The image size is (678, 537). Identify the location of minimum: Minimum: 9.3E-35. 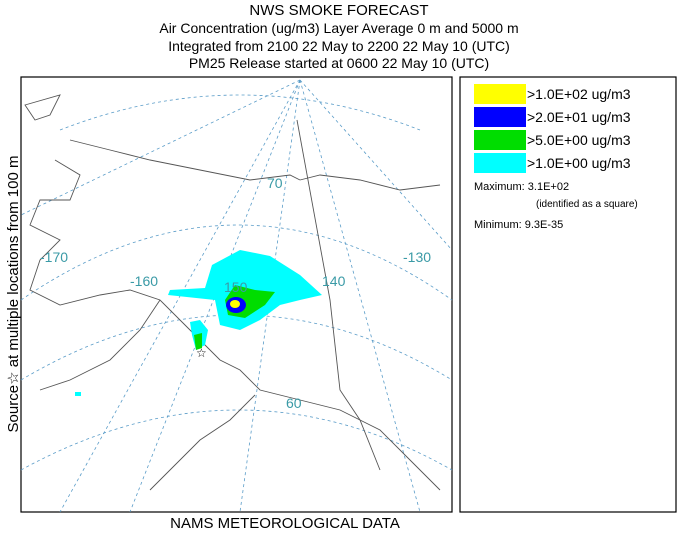
(518, 225).